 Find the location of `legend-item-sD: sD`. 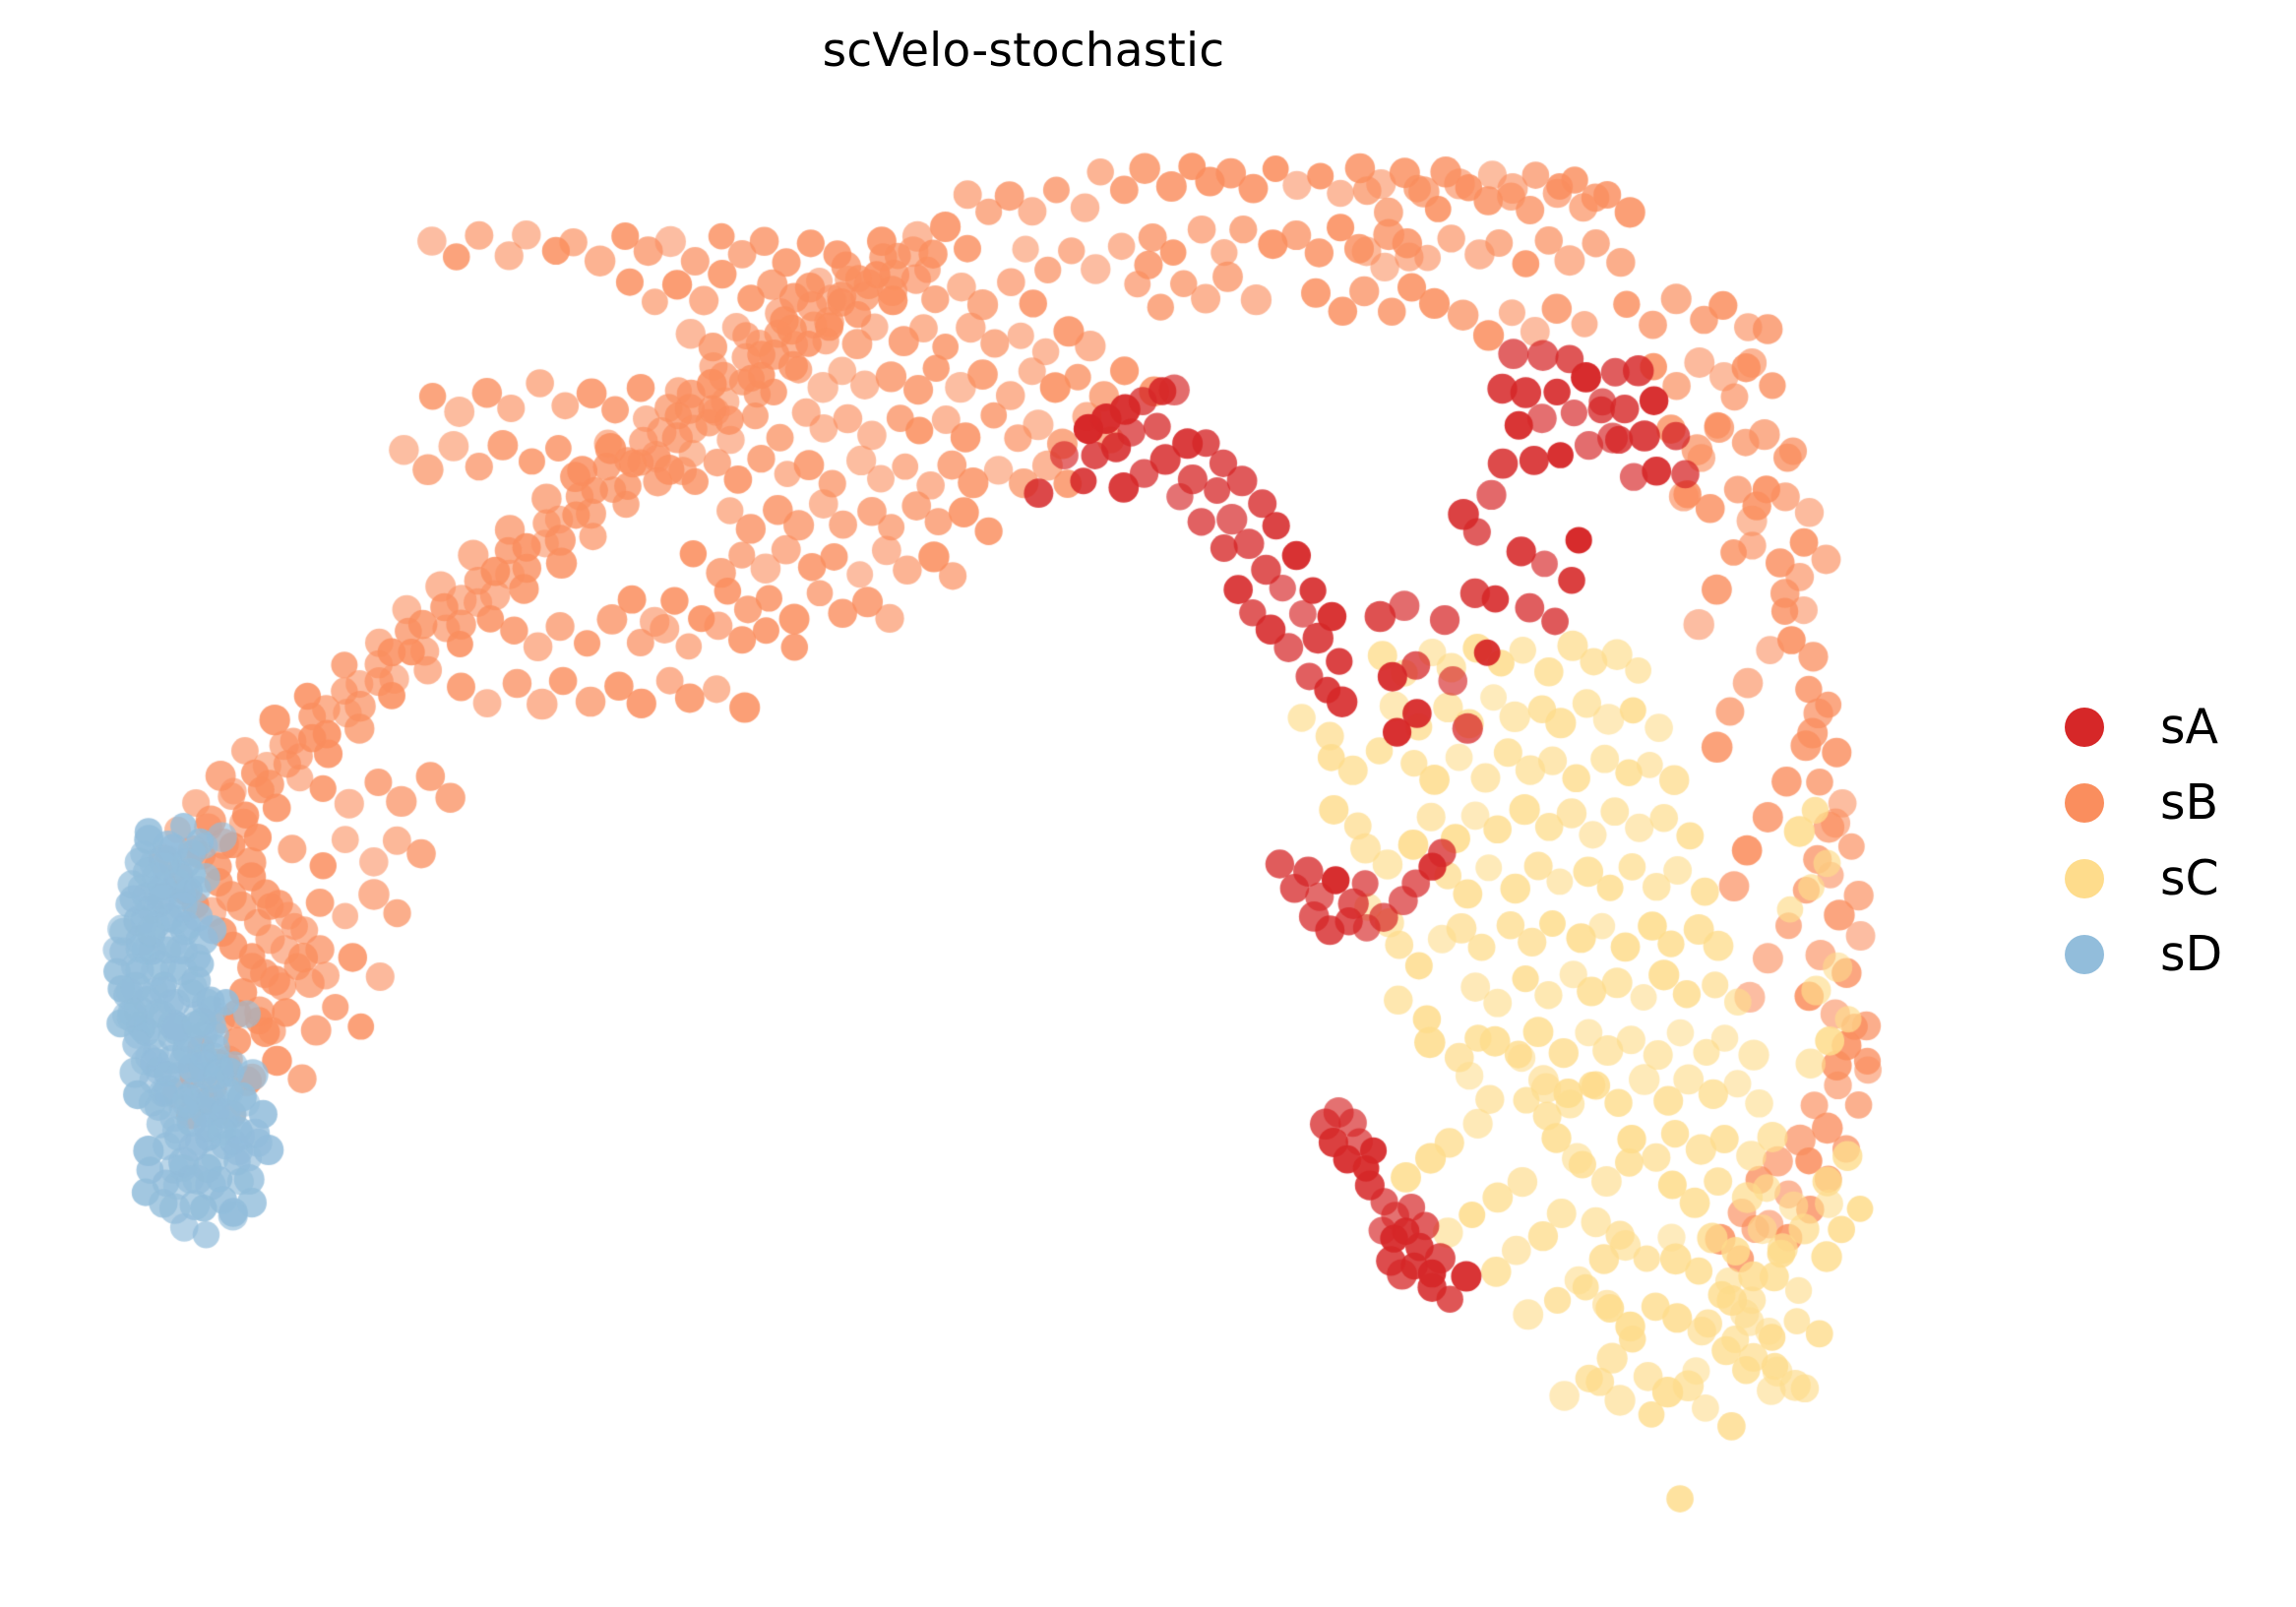

legend-item-sD: sD is located at coordinates (2175, 954).